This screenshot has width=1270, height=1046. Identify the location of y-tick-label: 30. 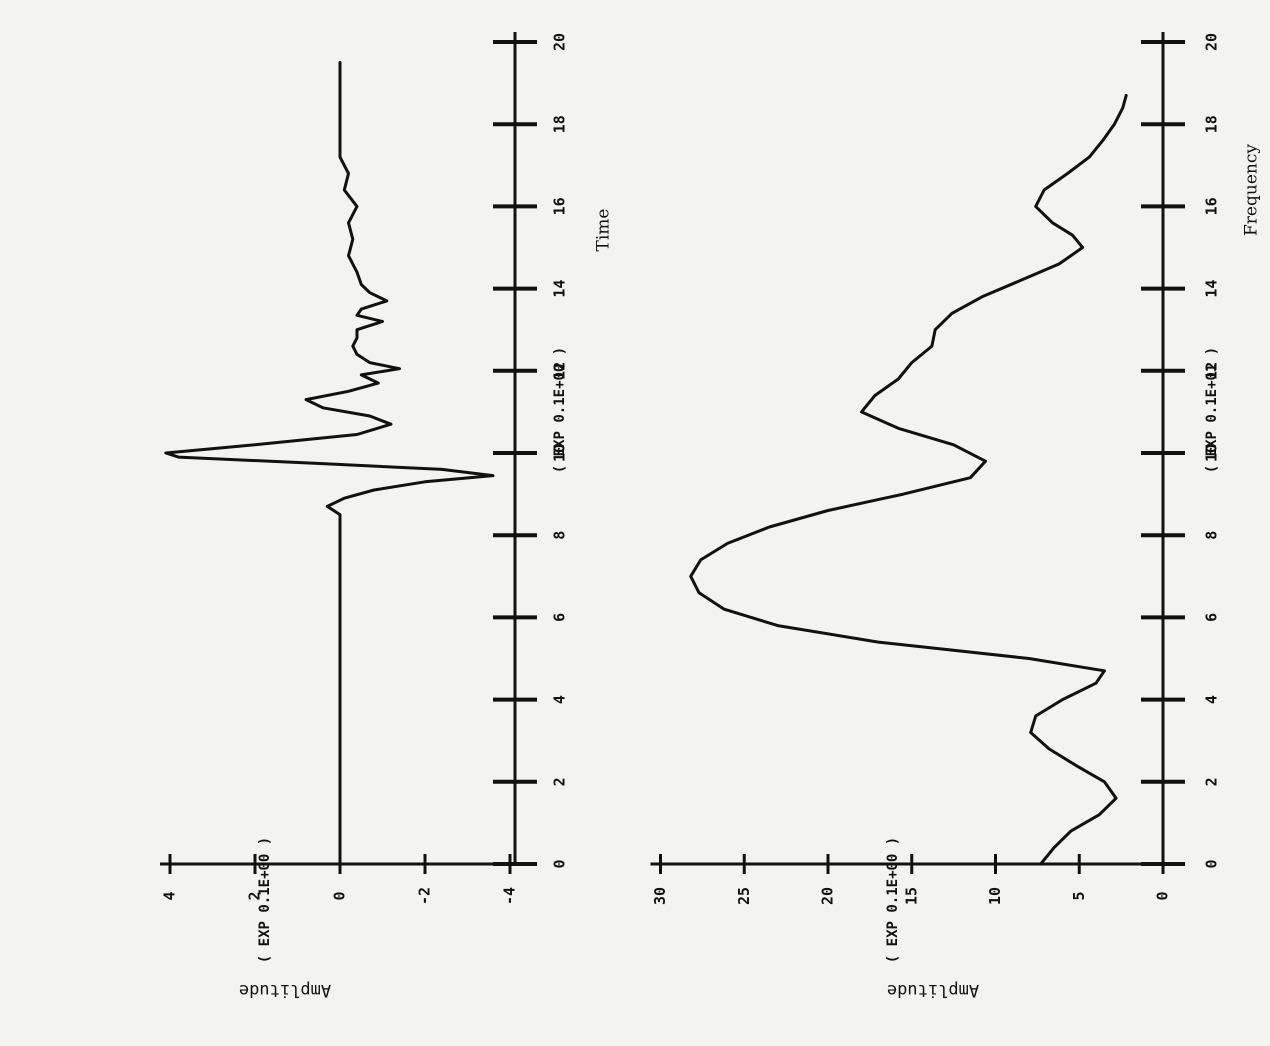
(660, 896).